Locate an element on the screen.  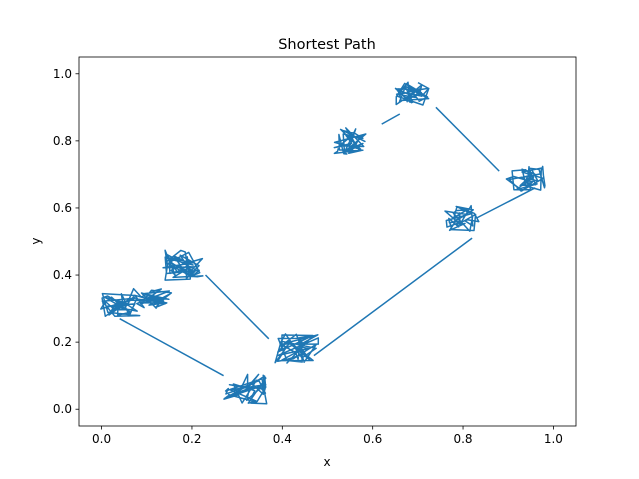
chart-title: Shortest Path is located at coordinates (327, 45).